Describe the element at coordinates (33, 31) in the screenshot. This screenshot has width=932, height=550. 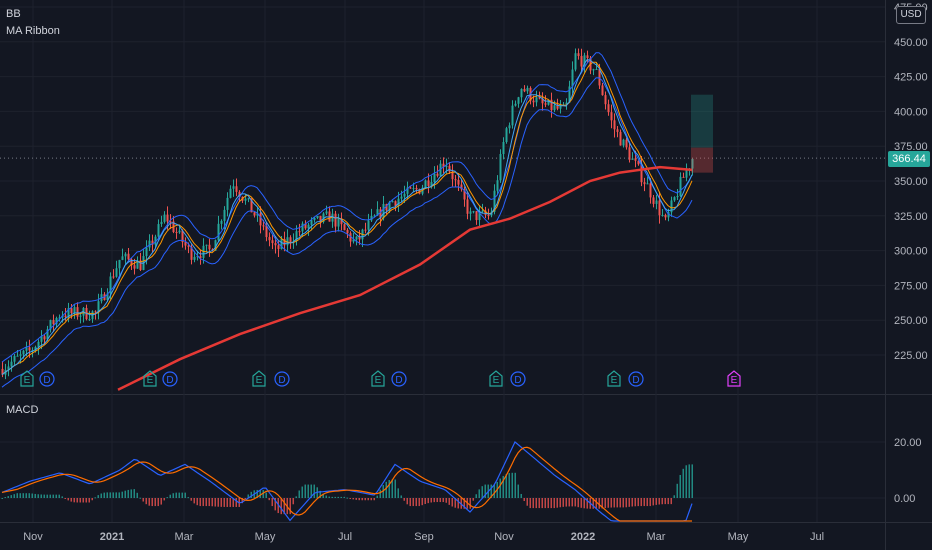
I see `indicator-label-ma-ribbon: MA Ribbon` at that location.